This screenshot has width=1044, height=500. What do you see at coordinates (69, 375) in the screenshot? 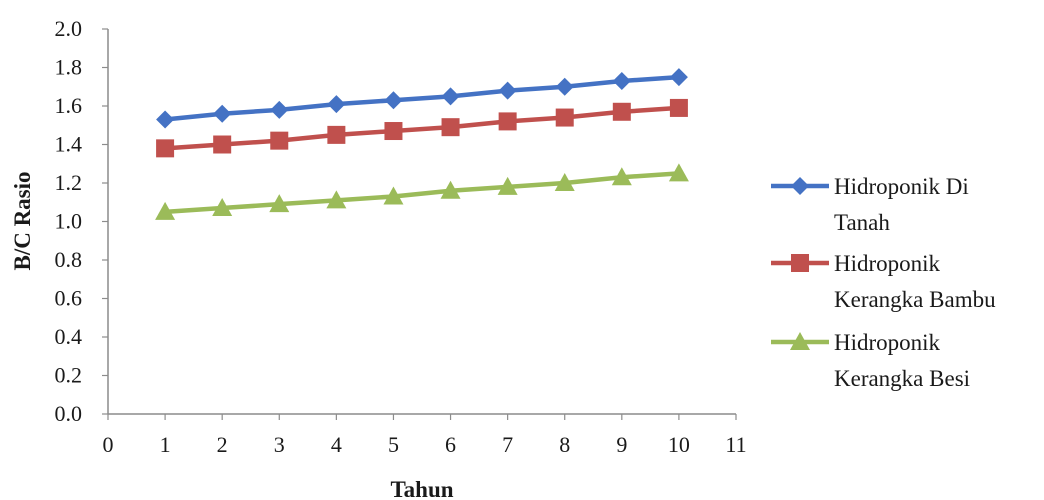
I see `y-tick-label: 0.2` at bounding box center [69, 375].